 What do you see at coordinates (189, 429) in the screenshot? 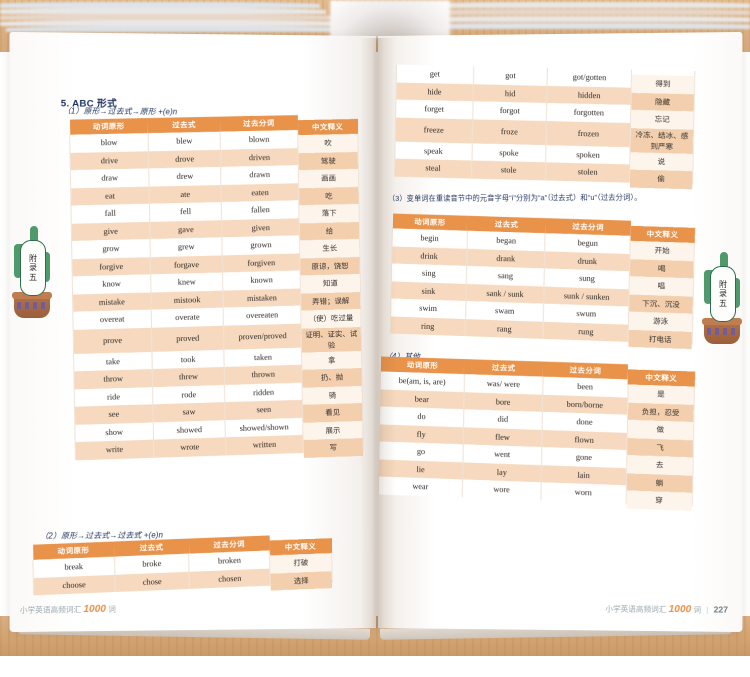
I see `cell-past-tense: showed` at bounding box center [189, 429].